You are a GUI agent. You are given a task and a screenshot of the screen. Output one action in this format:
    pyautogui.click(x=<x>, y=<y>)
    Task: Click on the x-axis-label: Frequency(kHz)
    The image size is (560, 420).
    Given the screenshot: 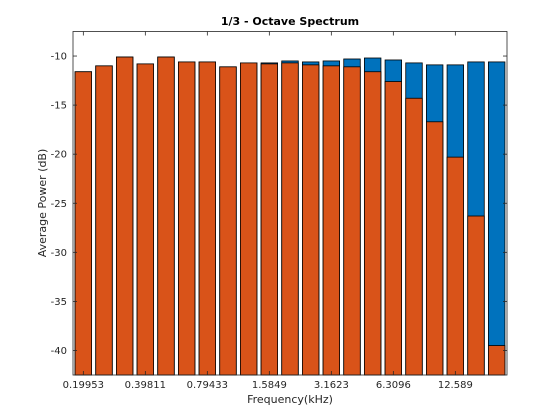 What is the action you would take?
    pyautogui.click(x=290, y=399)
    